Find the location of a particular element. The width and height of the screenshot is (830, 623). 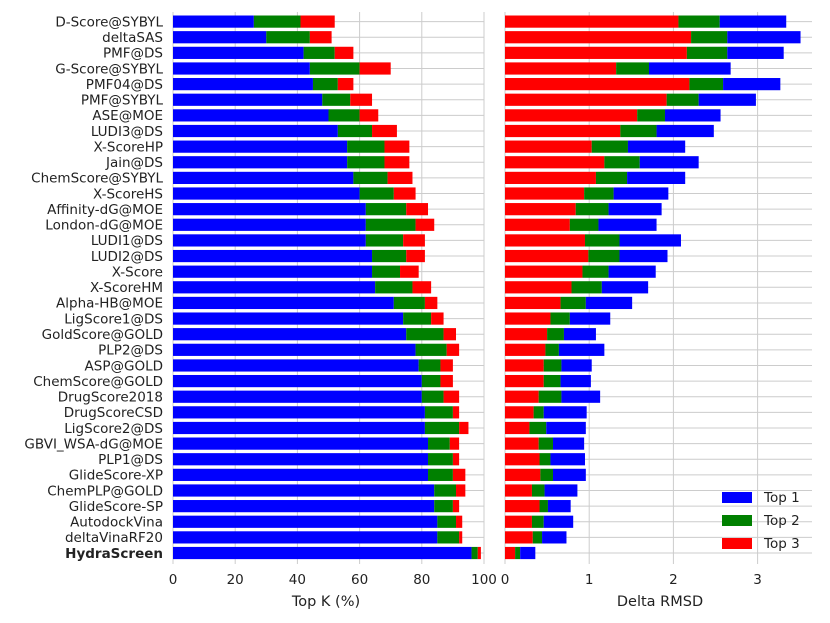

category-label-glidescore-sp: GlideScore-SP is located at coordinates (116, 507).